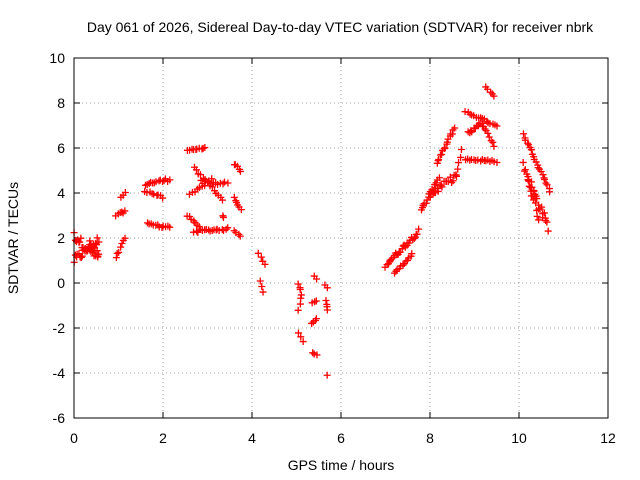  What do you see at coordinates (61, 193) in the screenshot?
I see `y-tick-label: 4` at bounding box center [61, 193].